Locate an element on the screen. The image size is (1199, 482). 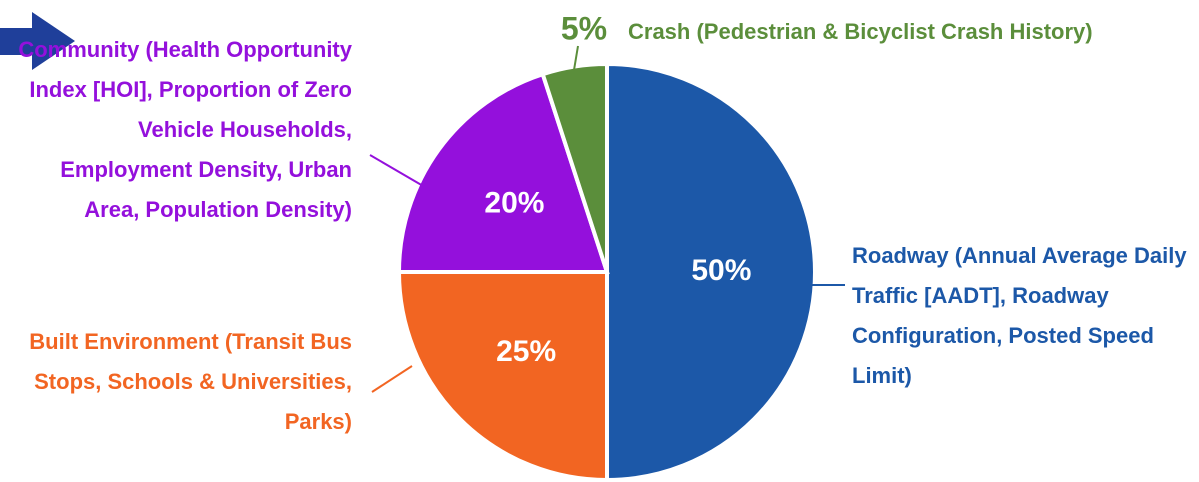
value-label: 25% is located at coordinates (526, 351).